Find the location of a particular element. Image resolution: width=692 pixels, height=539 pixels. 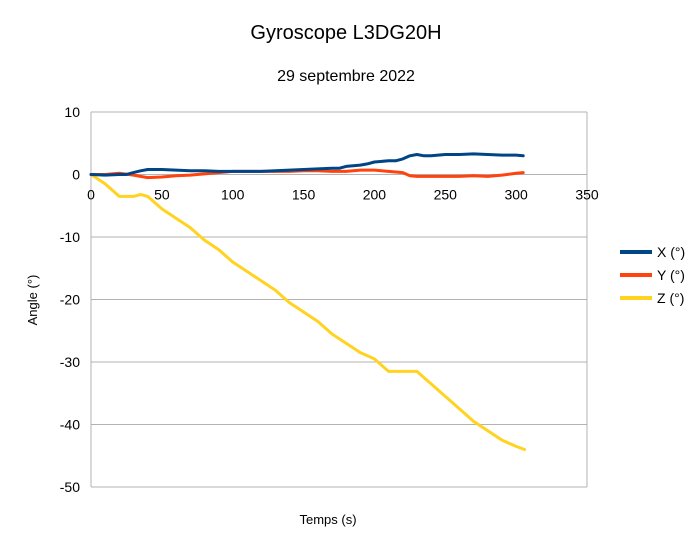

y-tick-label: 0 is located at coordinates (76, 175).